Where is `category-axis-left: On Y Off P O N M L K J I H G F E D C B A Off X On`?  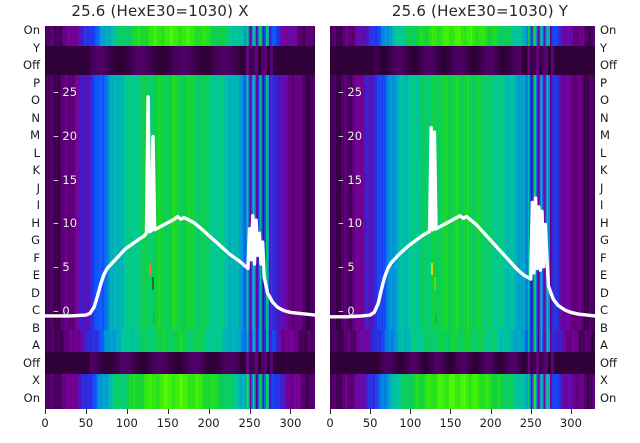
category-axis-left: On Y Off P O N M L K J I H G F E D C B A Off X On is located at coordinates (22, 220).